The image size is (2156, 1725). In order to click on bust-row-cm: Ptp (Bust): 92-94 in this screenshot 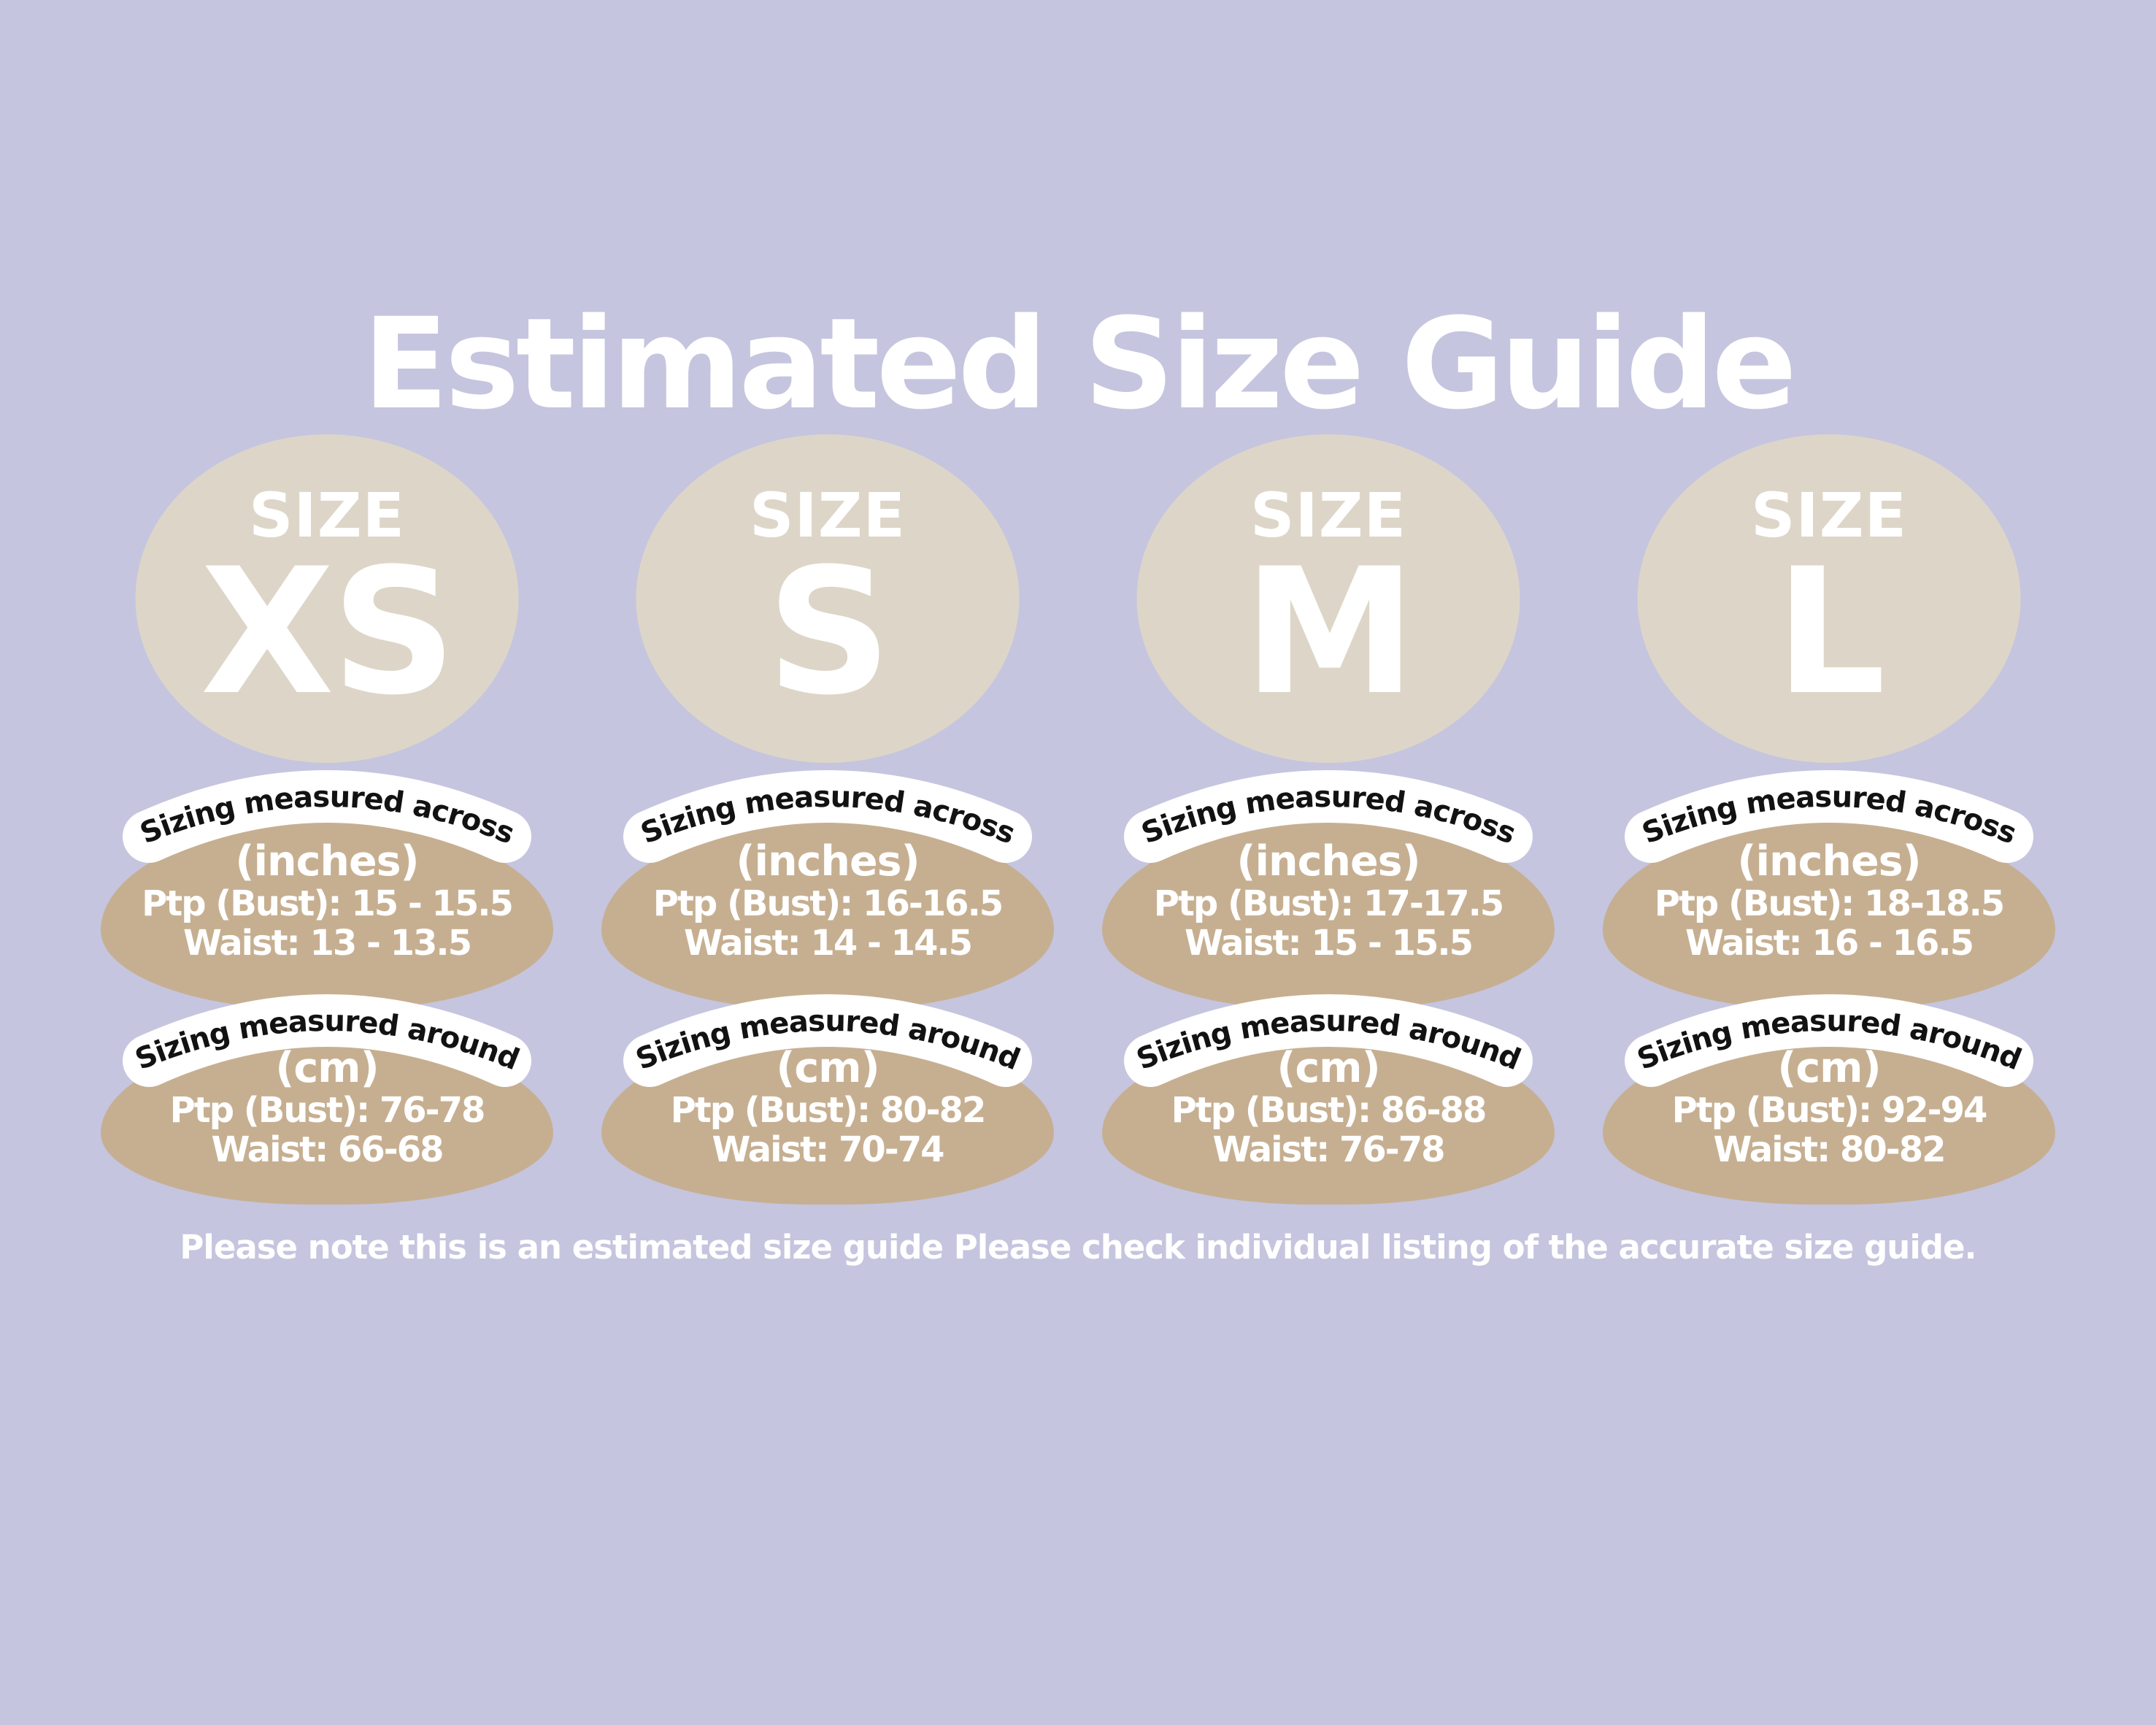, I will do `click(1829, 1110)`.